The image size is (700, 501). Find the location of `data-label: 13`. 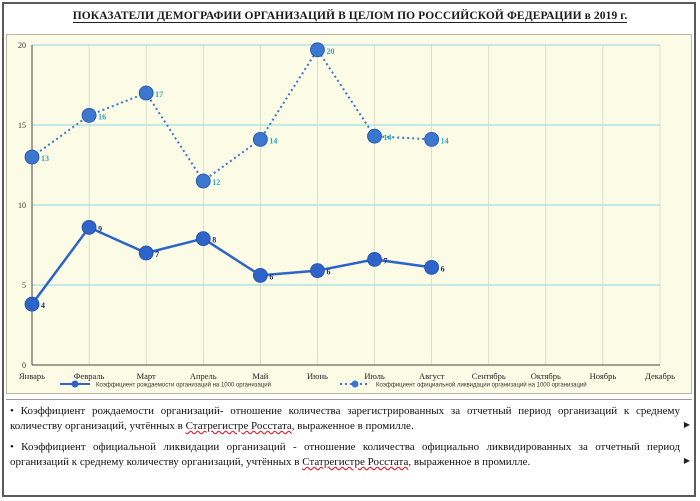

data-label: 13 is located at coordinates (45, 158).